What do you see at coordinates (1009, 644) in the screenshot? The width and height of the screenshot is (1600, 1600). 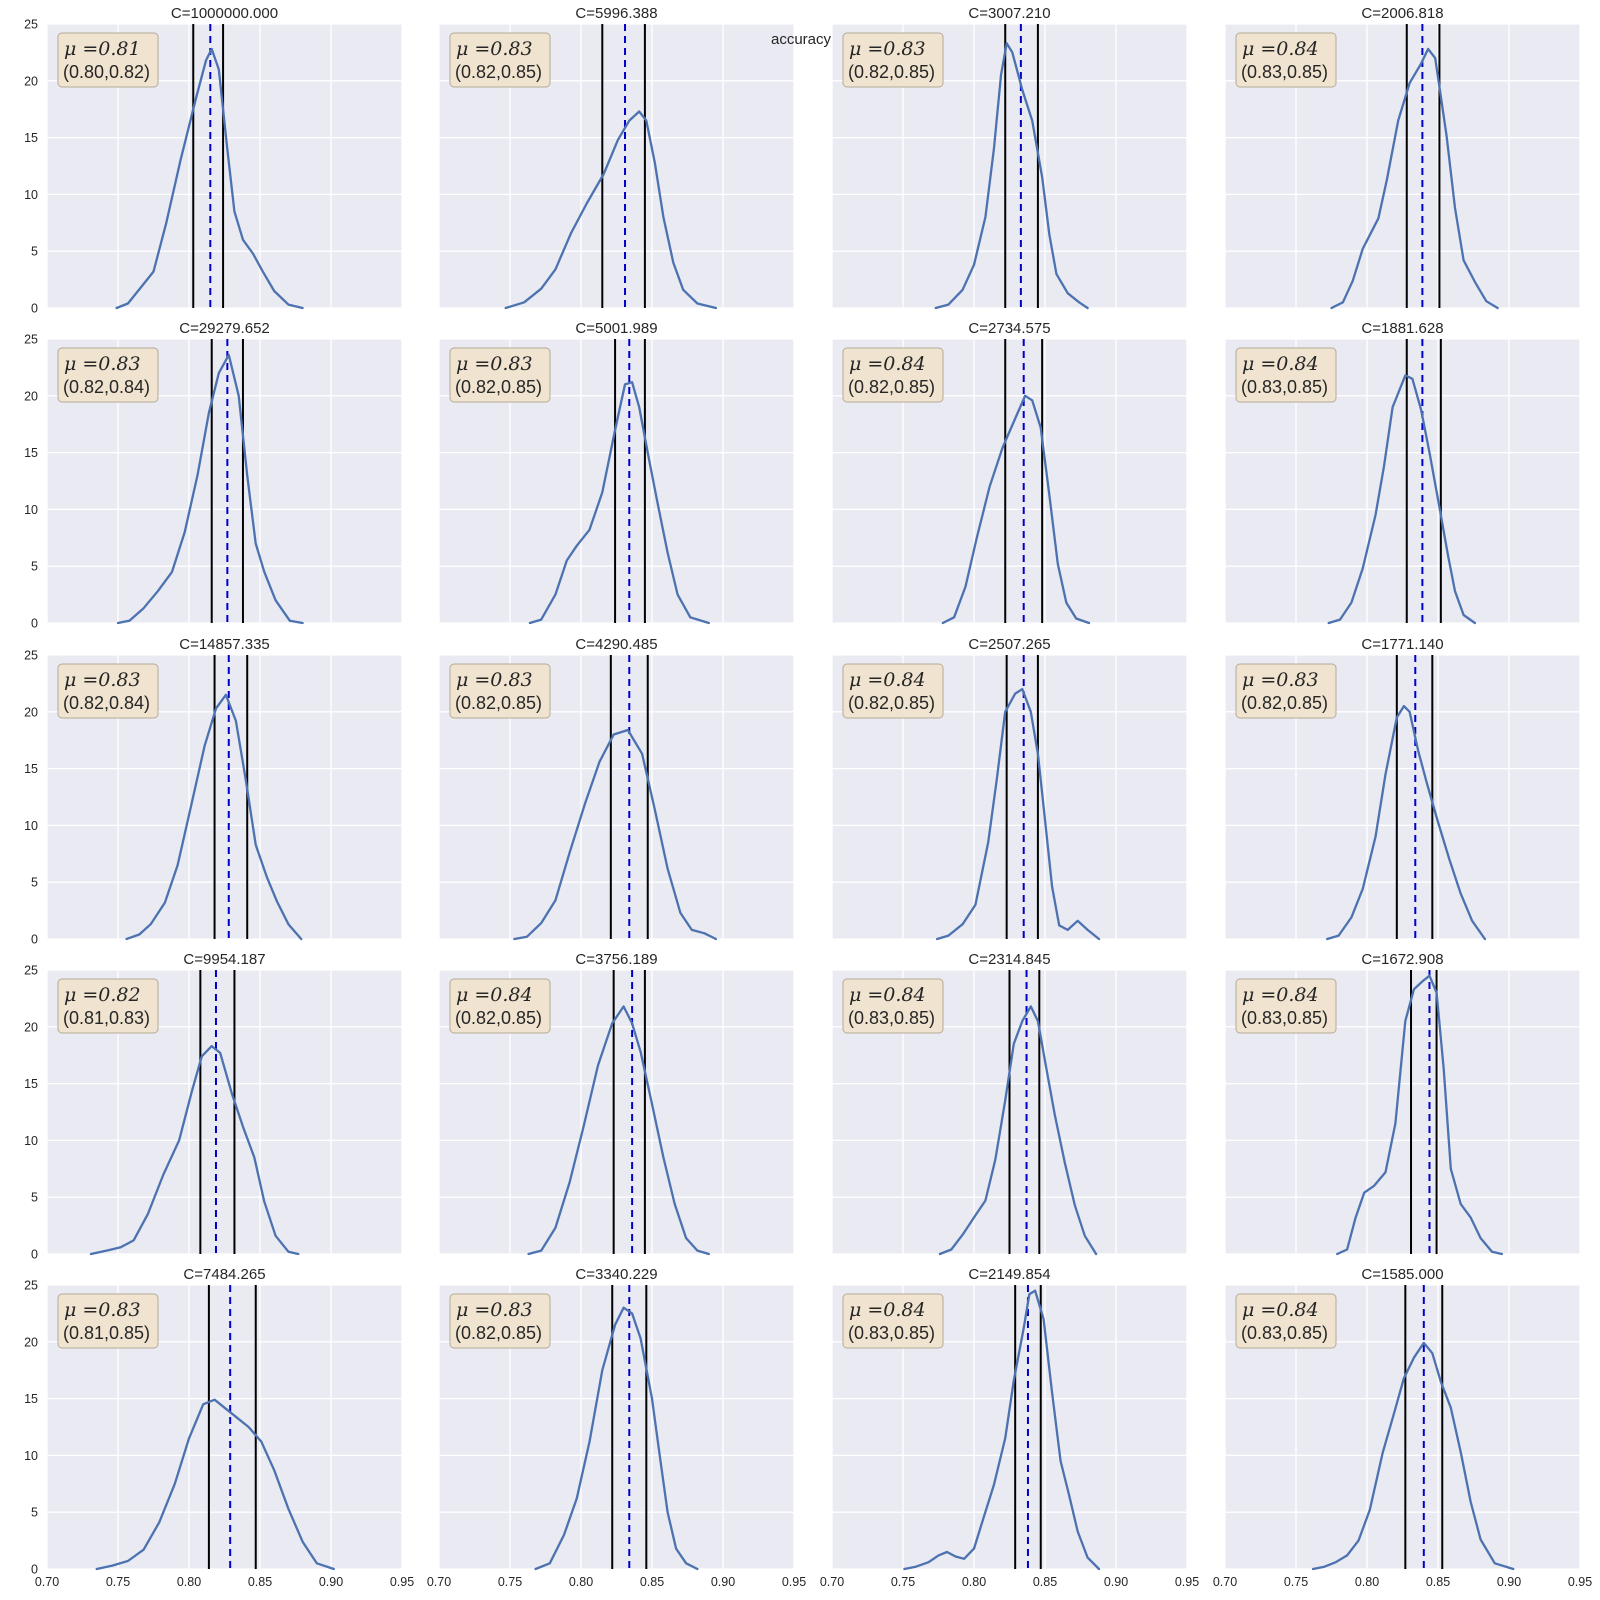 I see `subplot-title: C=2507.265` at bounding box center [1009, 644].